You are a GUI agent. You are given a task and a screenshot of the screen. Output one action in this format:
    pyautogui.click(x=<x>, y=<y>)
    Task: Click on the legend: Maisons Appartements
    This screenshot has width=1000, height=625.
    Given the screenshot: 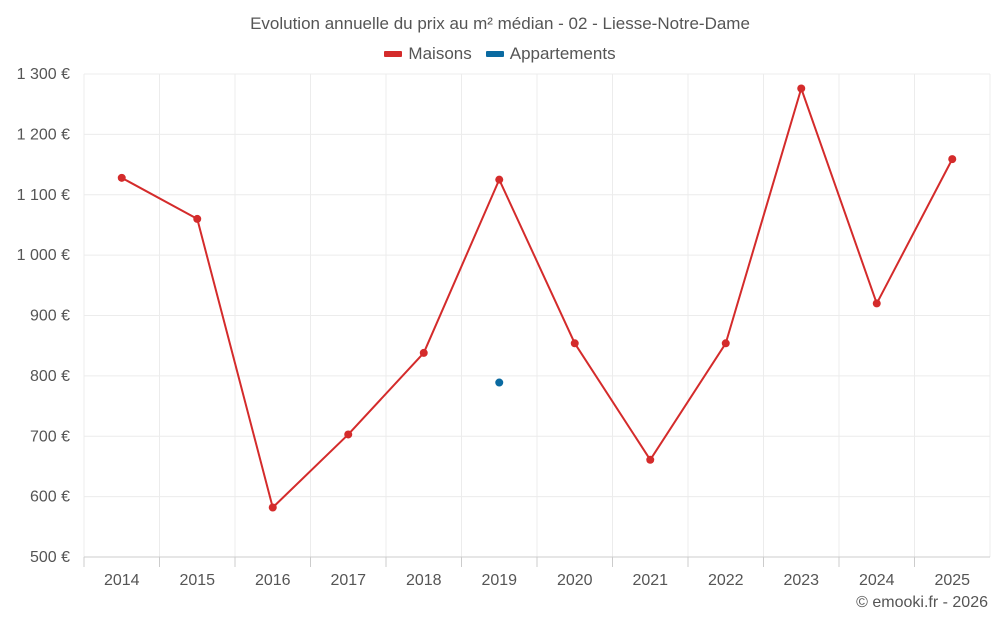 What is the action you would take?
    pyautogui.click(x=500, y=54)
    